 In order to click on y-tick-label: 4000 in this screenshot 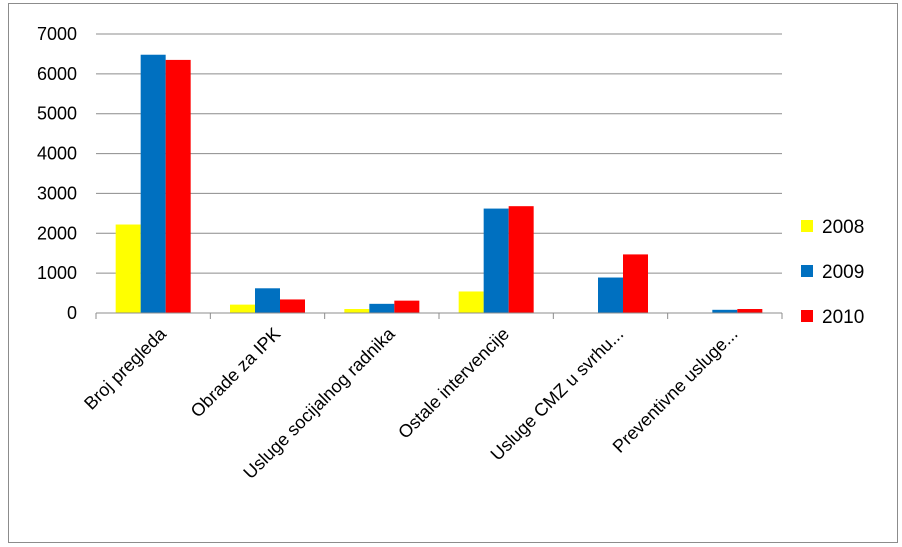, I will do `click(57, 154)`.